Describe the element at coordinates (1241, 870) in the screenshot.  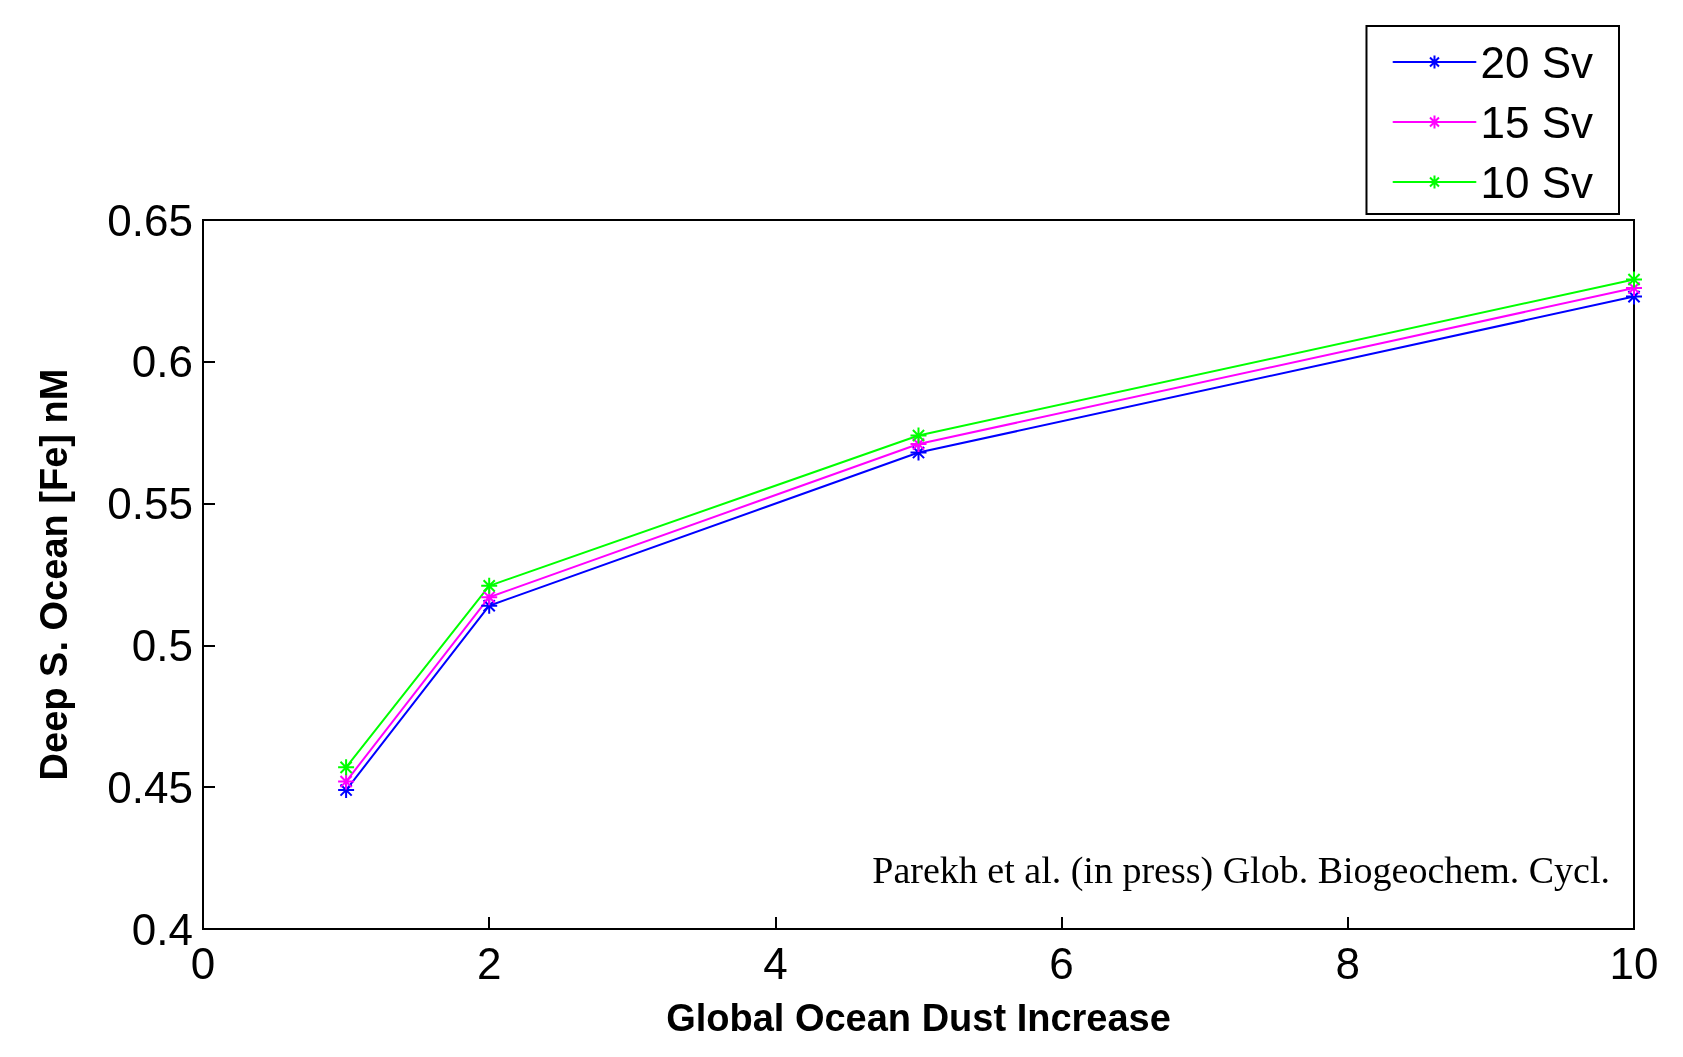
I see `annotation: Parekh et al. (in press) Glob. Biogeochem. Cycl.` at that location.